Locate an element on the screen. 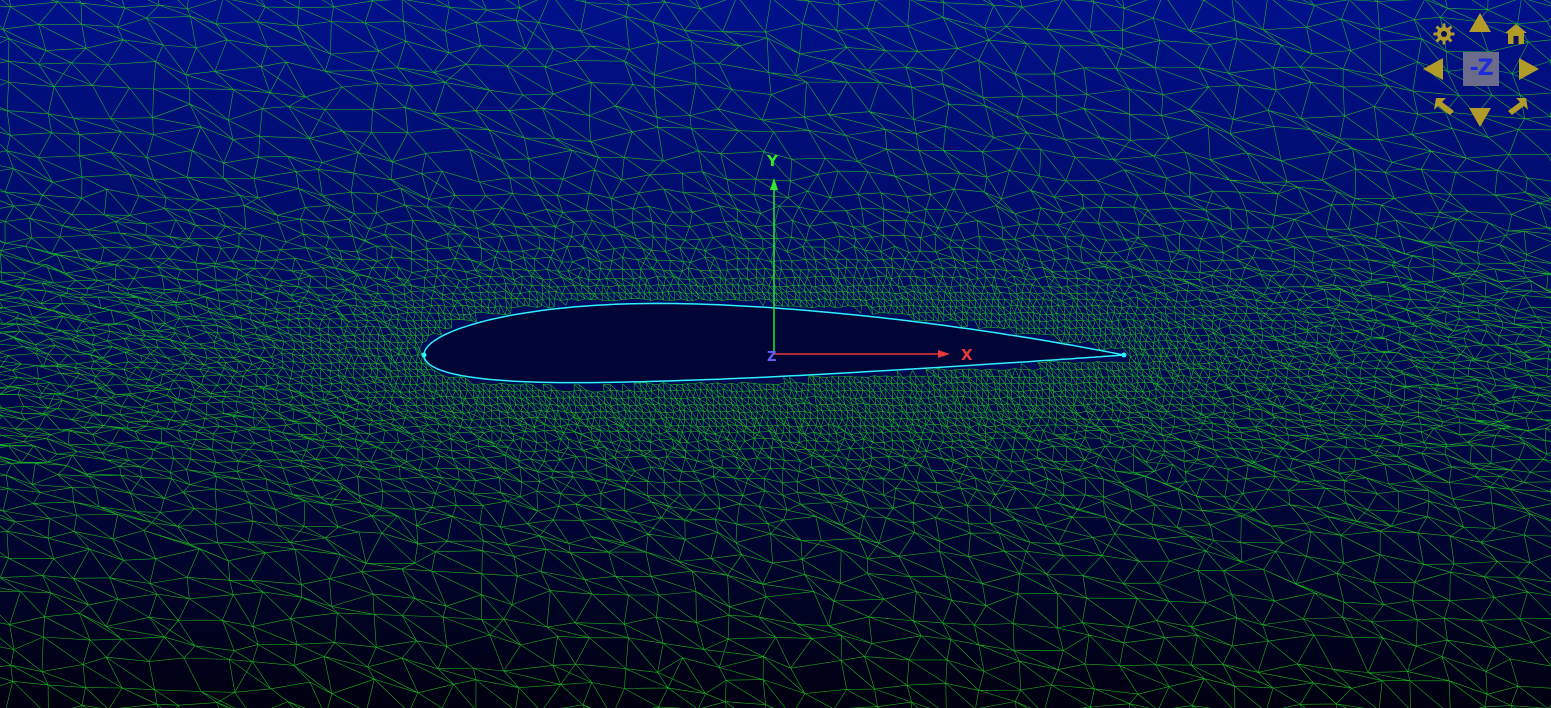 The width and height of the screenshot is (1551, 708). x-axis-arrowhead is located at coordinates (944, 354).